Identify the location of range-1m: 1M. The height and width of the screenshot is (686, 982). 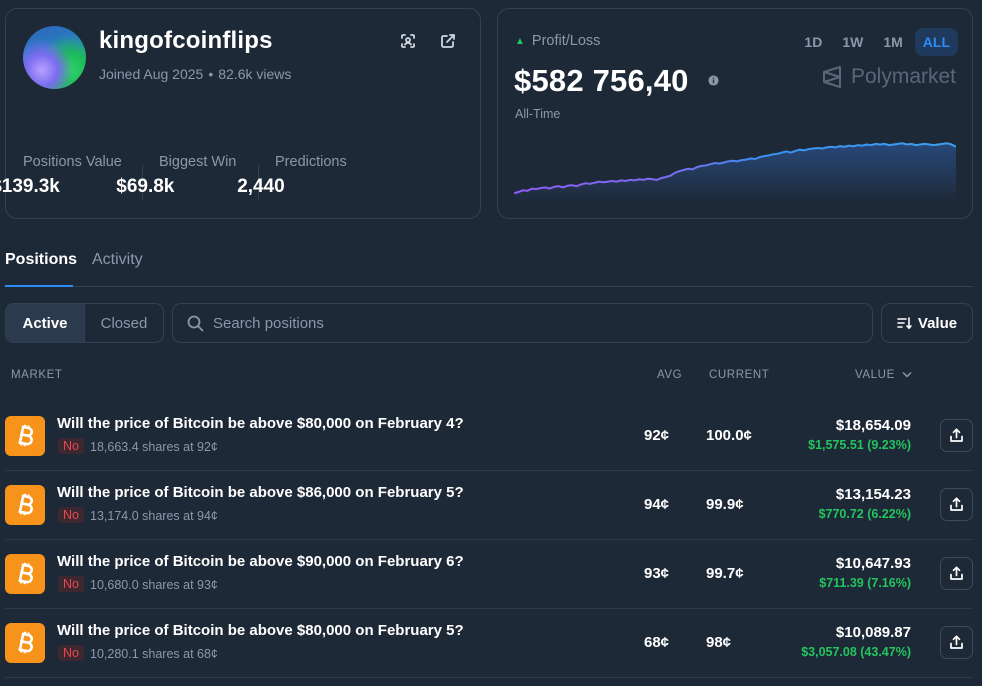
(893, 42).